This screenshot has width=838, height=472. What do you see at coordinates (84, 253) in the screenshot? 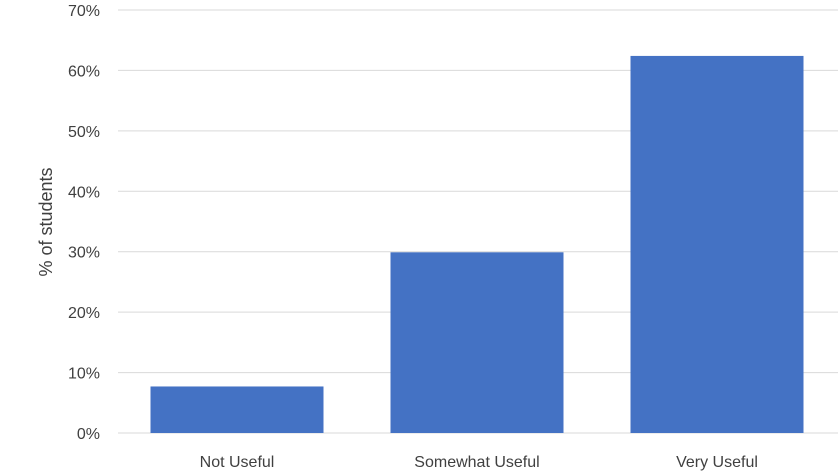
I see `y-tick-label: 30%` at bounding box center [84, 253].